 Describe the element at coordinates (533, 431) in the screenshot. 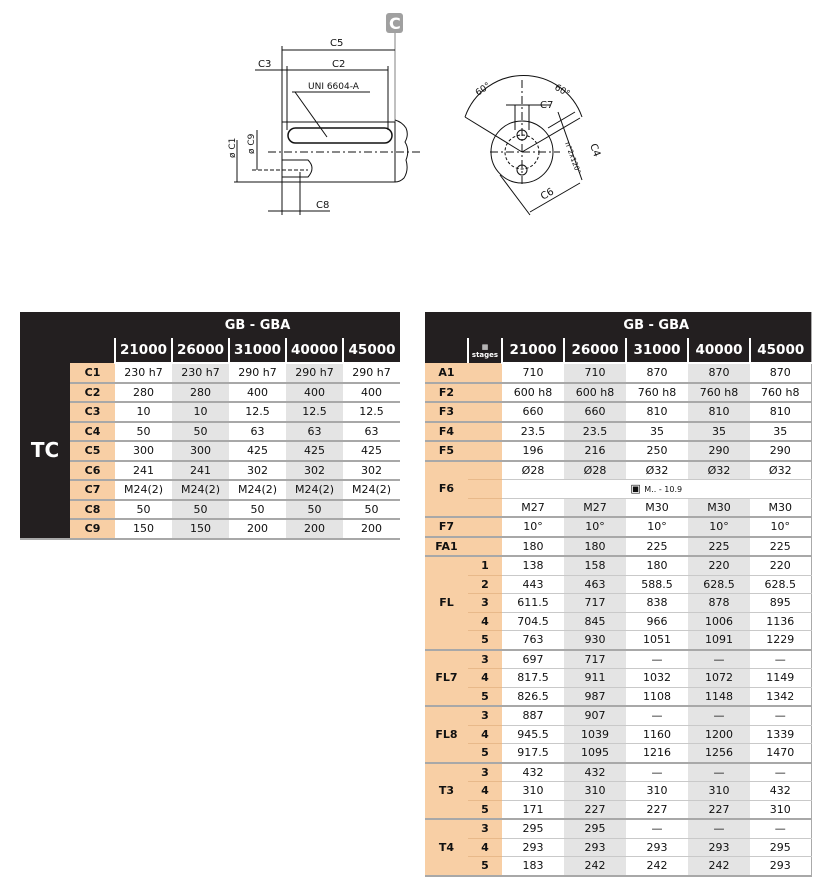

I see `table-cell: 23.5` at that location.